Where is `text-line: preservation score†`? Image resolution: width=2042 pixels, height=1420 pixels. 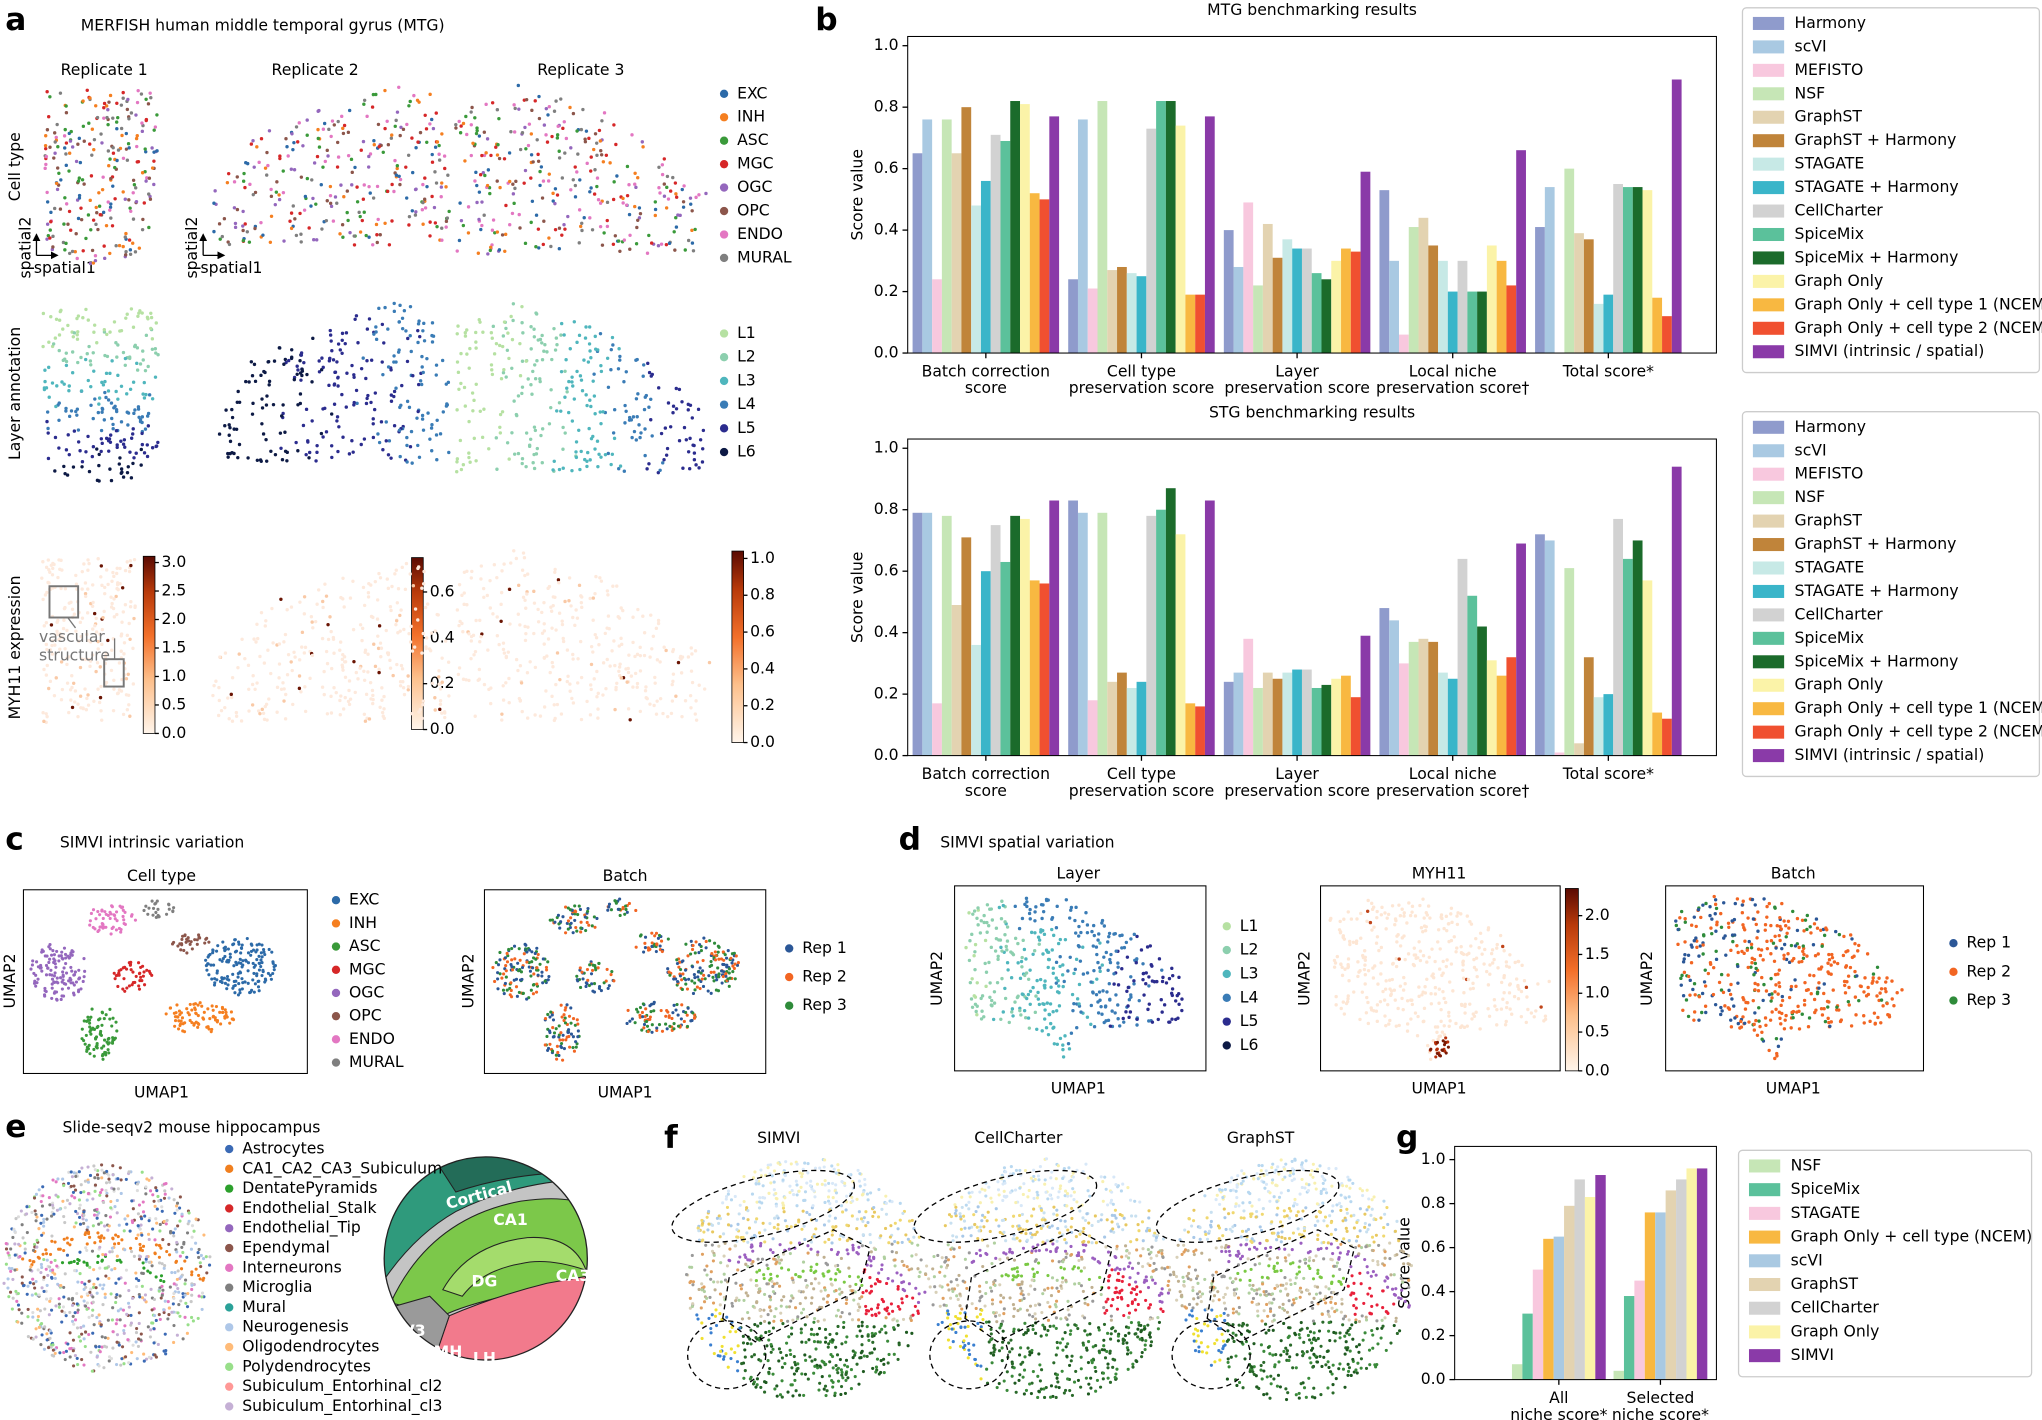
text-line: preservation score† is located at coordinates (1452, 387).